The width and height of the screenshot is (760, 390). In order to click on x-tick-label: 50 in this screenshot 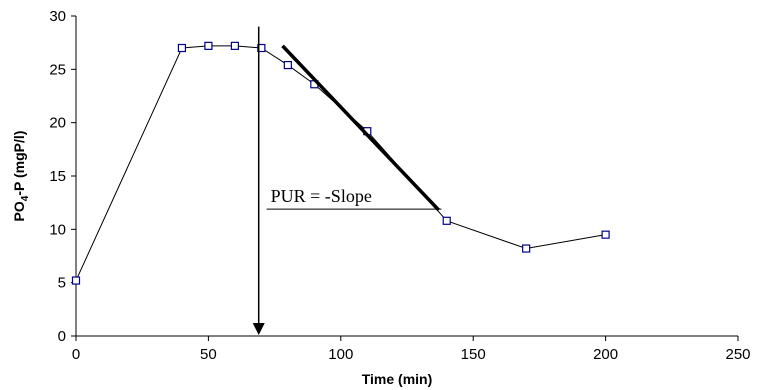, I will do `click(208, 354)`.